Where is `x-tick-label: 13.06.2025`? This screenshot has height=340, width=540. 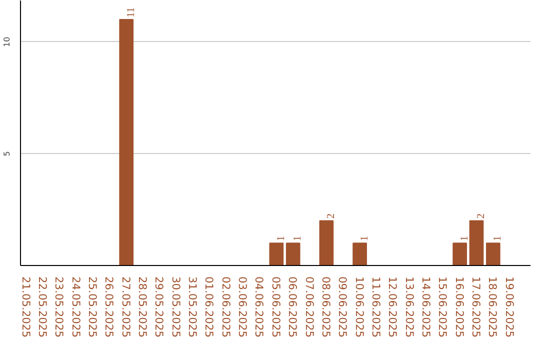 x-tick-label: 13.06.2025 is located at coordinates (409, 307).